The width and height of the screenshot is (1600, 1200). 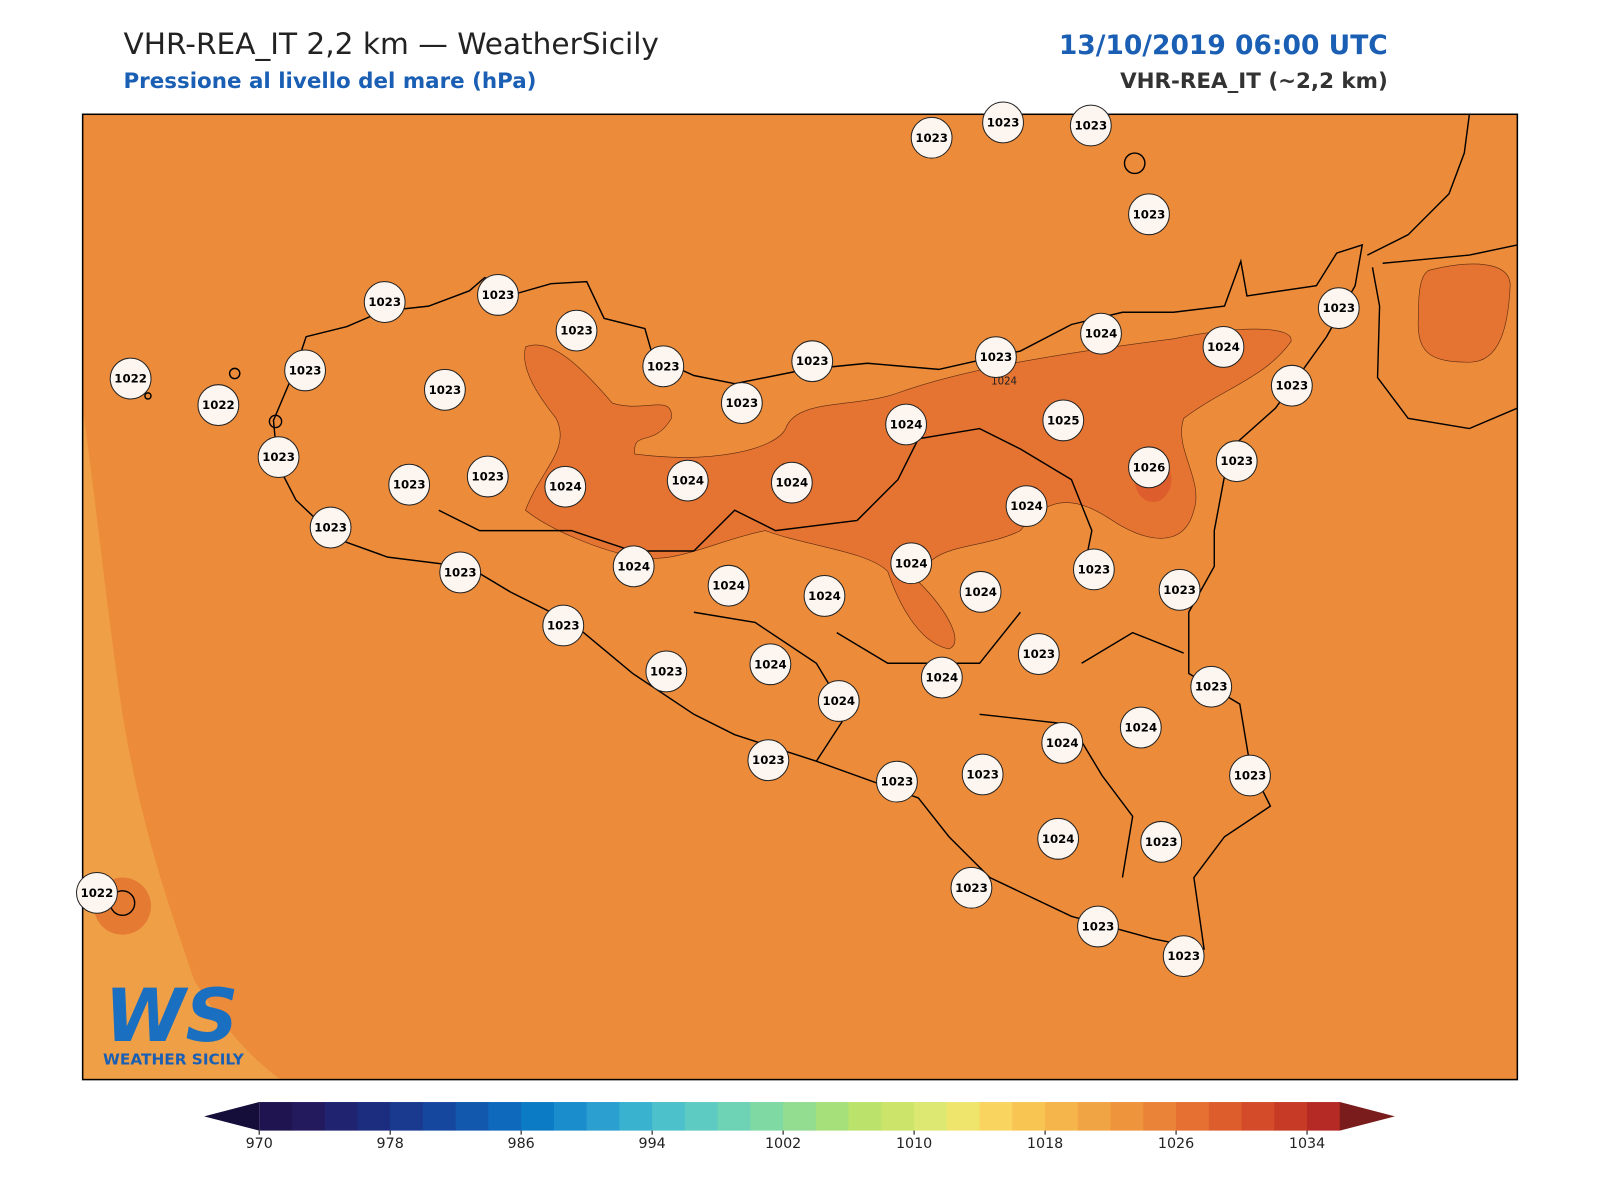 I want to click on logo-name: WEATHER SICILY, so click(x=174, y=1059).